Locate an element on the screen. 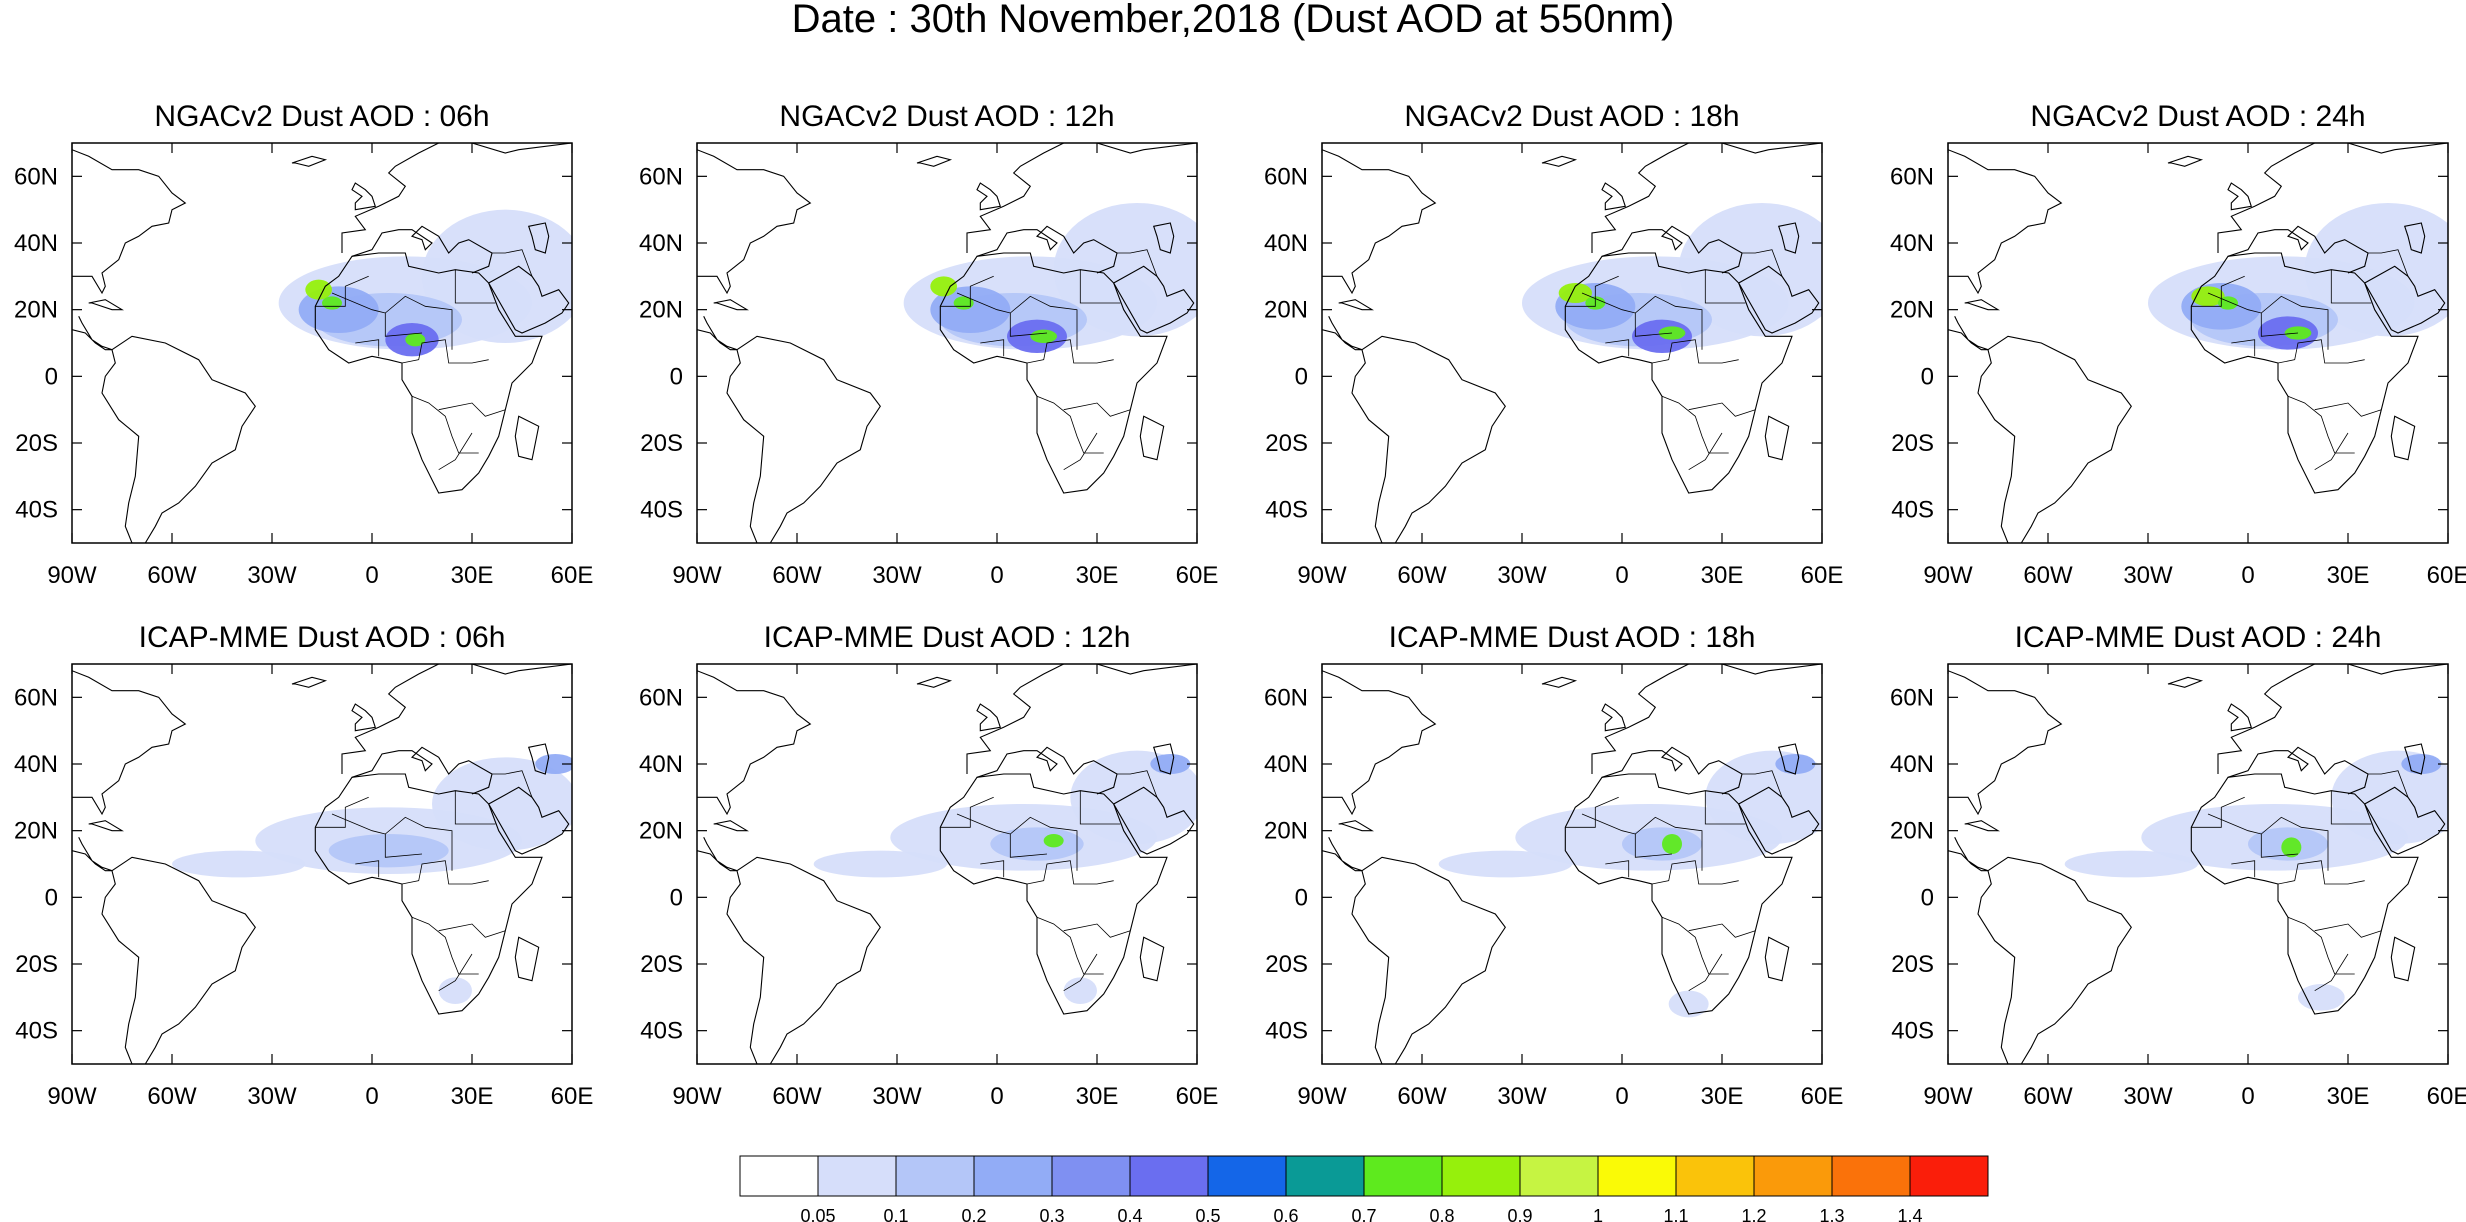 The height and width of the screenshot is (1222, 2466). lon-tick-label: 30E is located at coordinates (472, 1096).